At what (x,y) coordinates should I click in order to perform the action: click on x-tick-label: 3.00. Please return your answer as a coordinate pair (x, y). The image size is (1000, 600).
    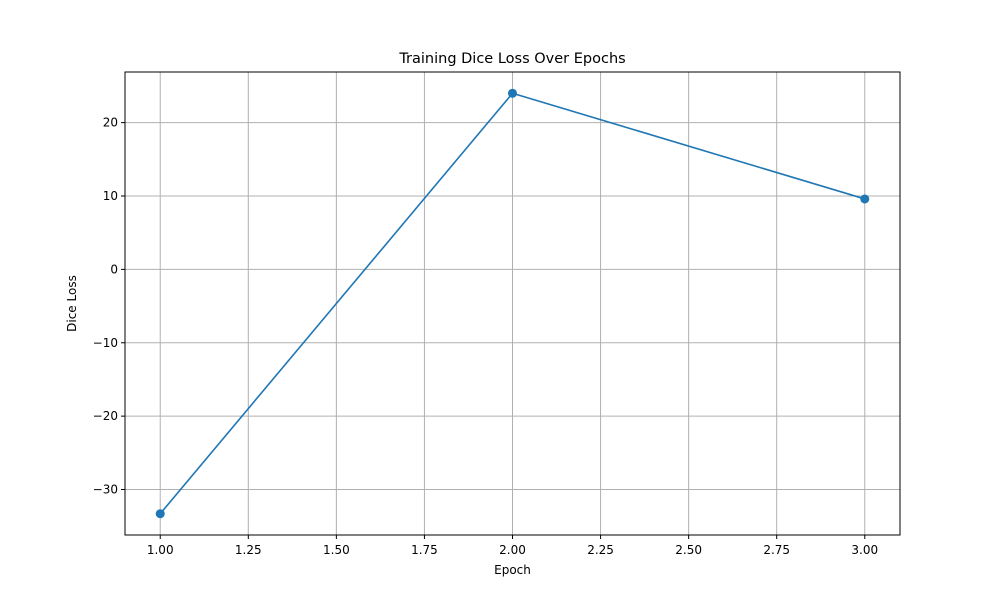
    Looking at the image, I should click on (864, 550).